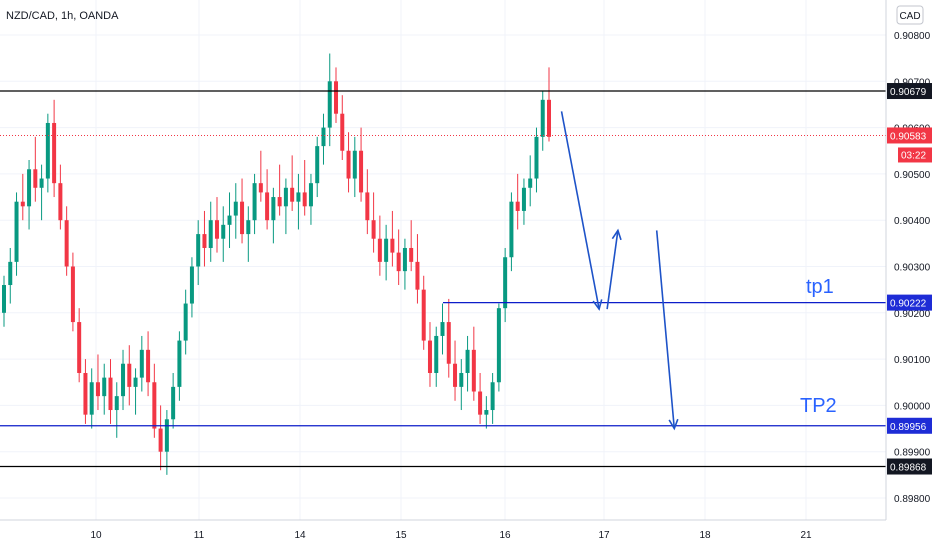 This screenshot has height=555, width=932. I want to click on projection-arrow-up, so click(614, 269).